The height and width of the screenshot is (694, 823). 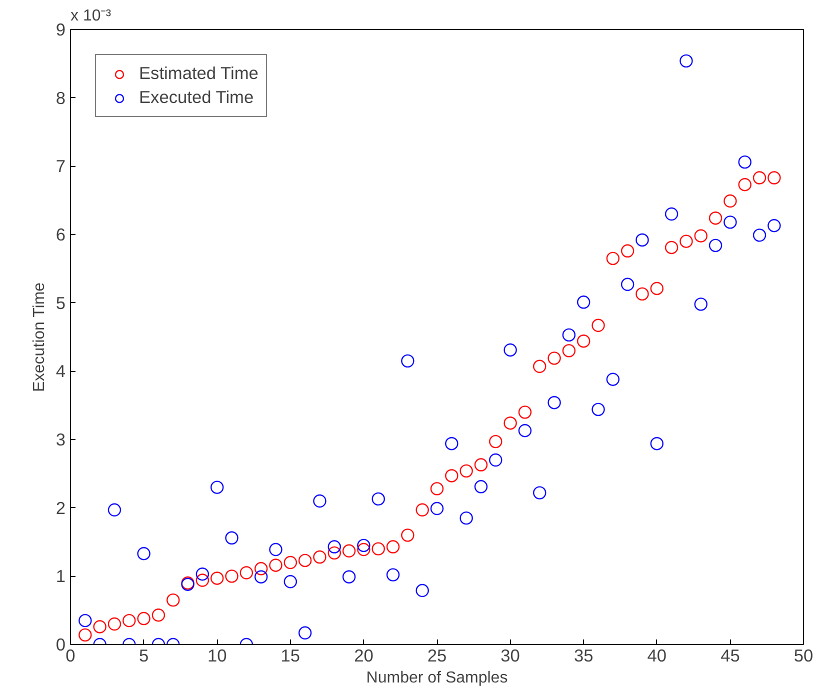 I want to click on x-tick-label: 20, so click(x=364, y=656).